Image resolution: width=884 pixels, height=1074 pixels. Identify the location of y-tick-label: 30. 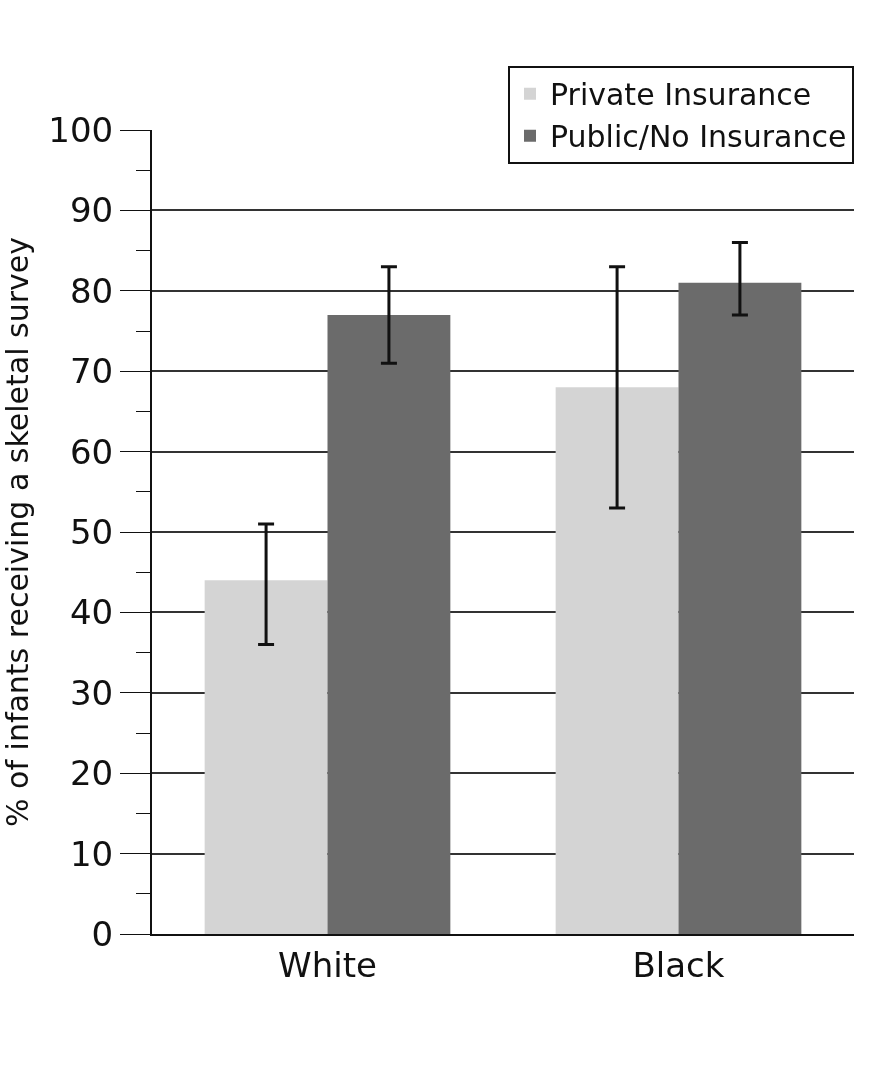
(91, 692).